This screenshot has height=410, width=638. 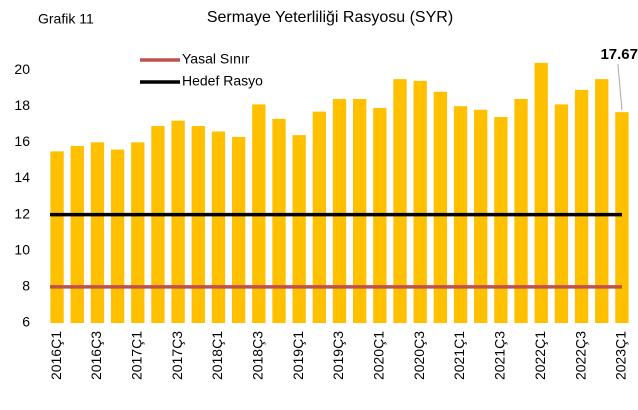 I want to click on chart-title: Sermaye Yeterliliği Rasyosu (SYR), so click(x=330, y=17).